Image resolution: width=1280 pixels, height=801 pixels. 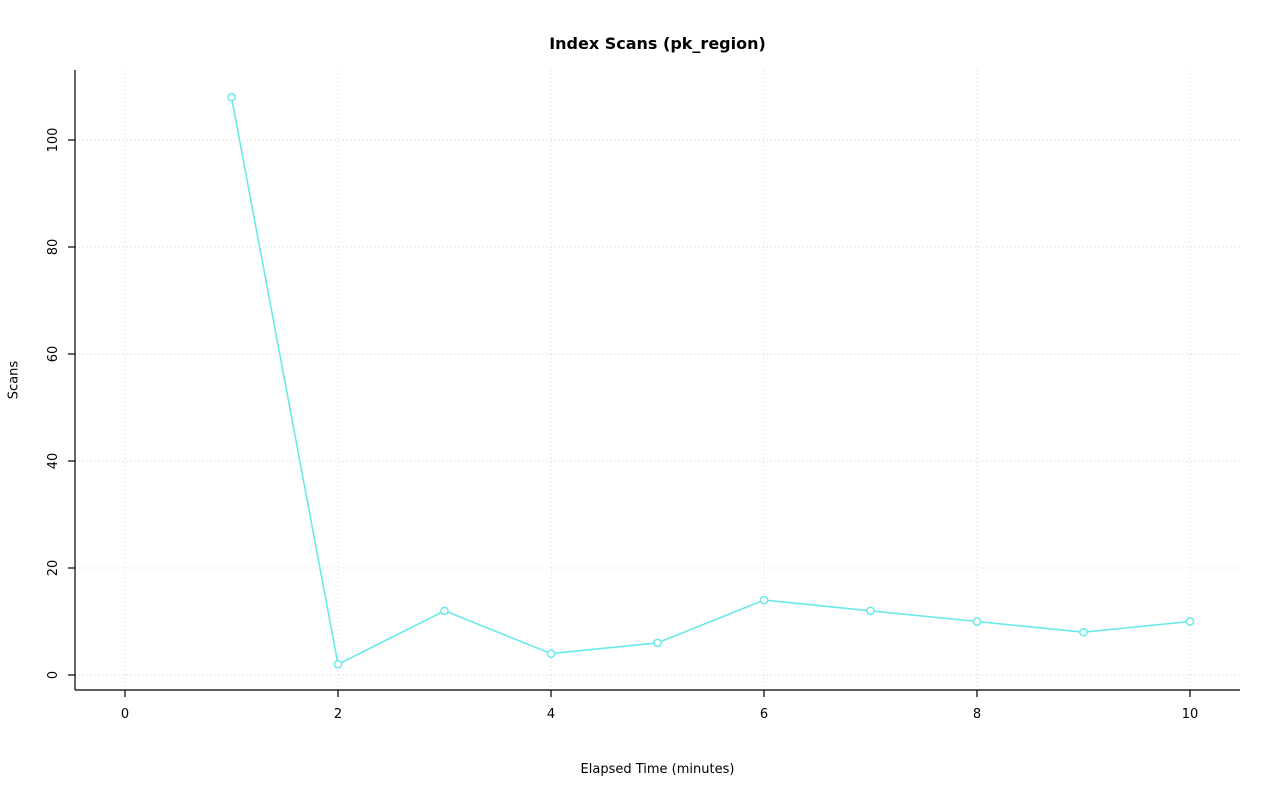 What do you see at coordinates (338, 714) in the screenshot?
I see `x-axis-tick-label: 2` at bounding box center [338, 714].